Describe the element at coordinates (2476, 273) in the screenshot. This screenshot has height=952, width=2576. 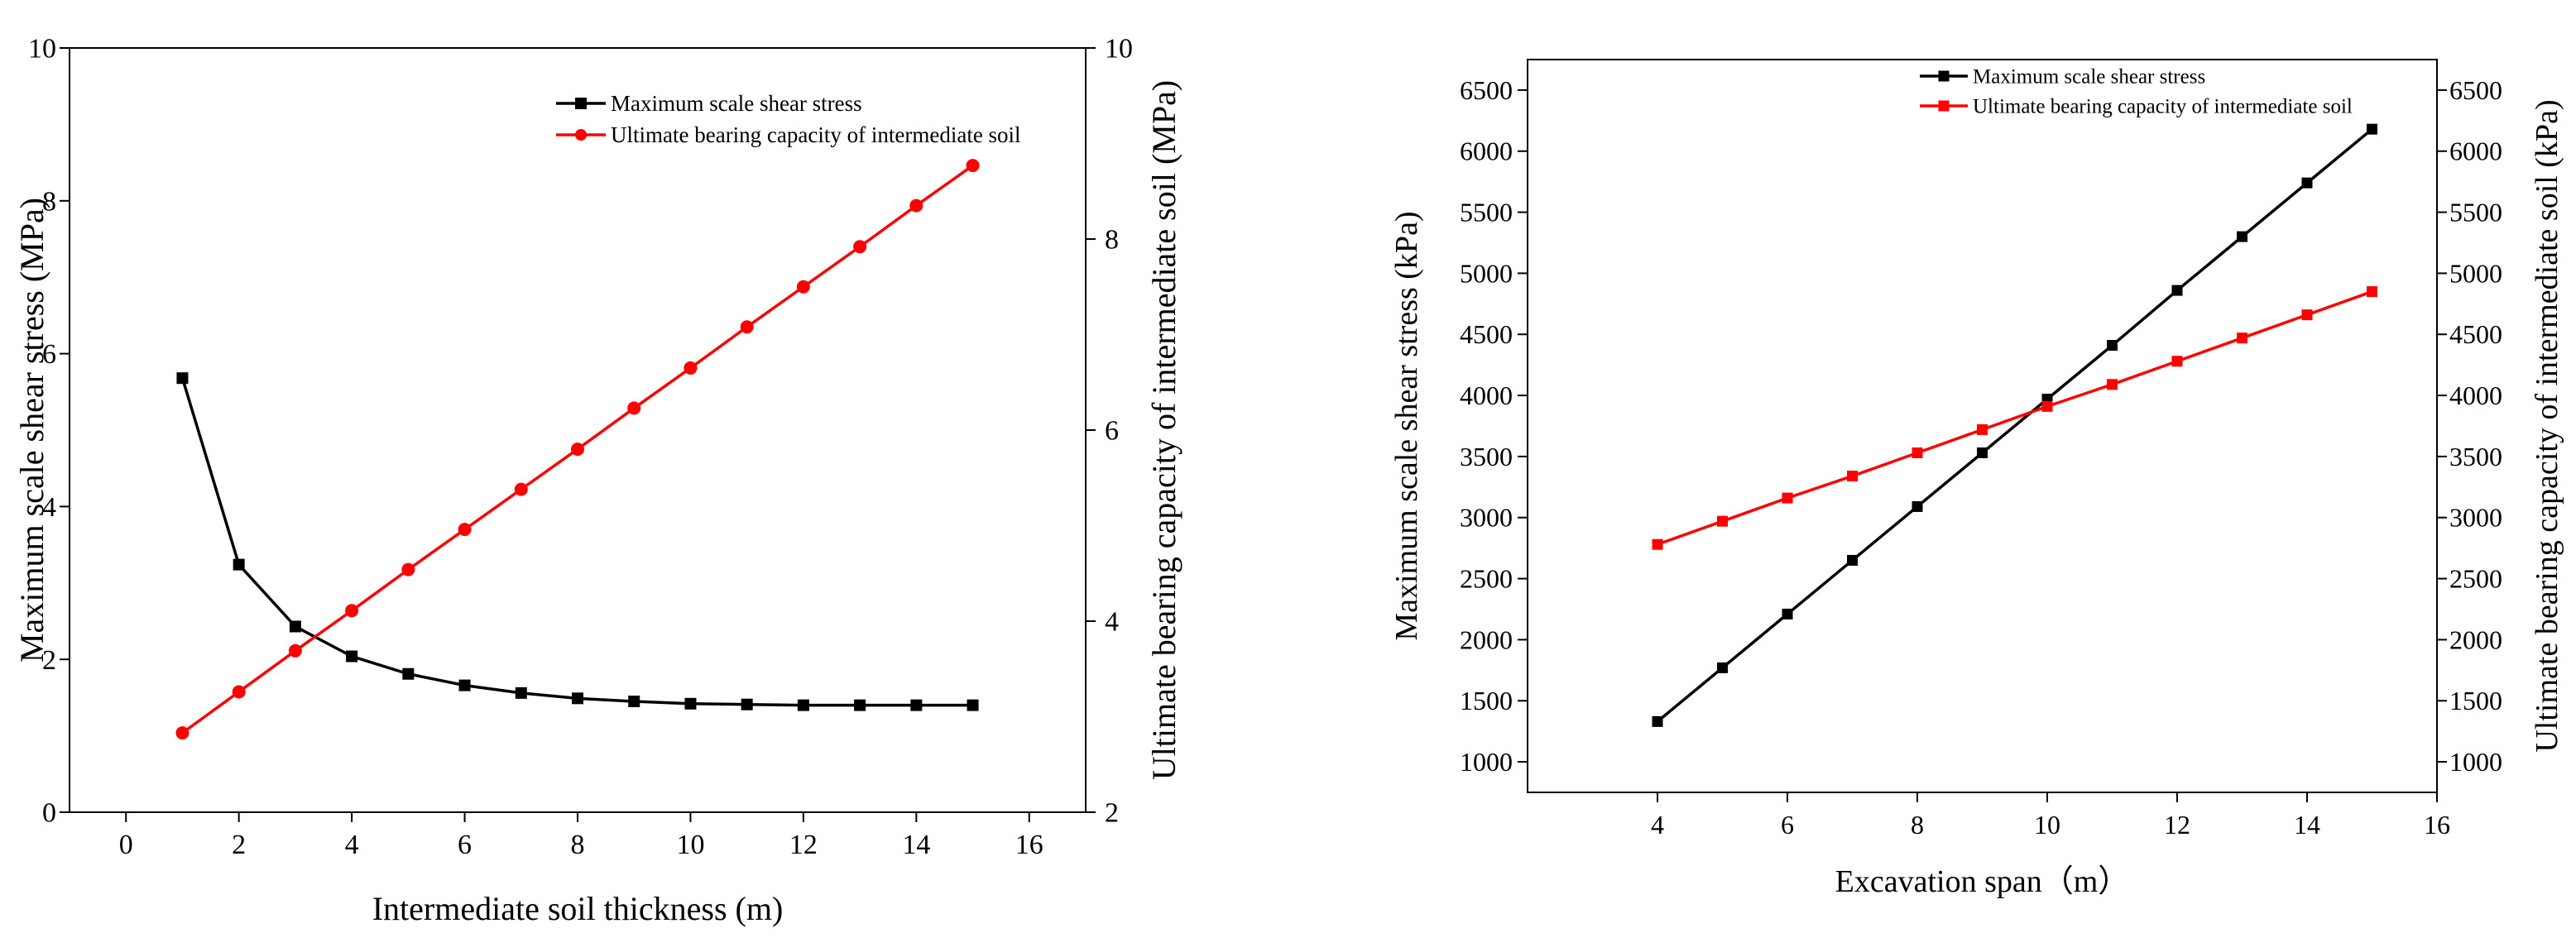
I see `y-right-tick-label: 5000` at that location.